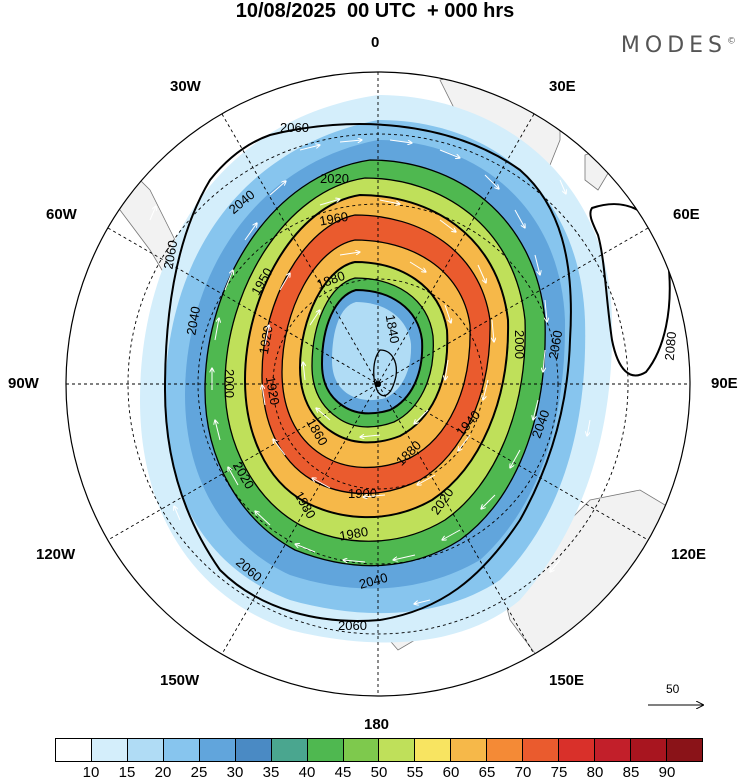  What do you see at coordinates (343, 772) in the screenshot?
I see `colorbar-tick-label: 45` at bounding box center [343, 772].